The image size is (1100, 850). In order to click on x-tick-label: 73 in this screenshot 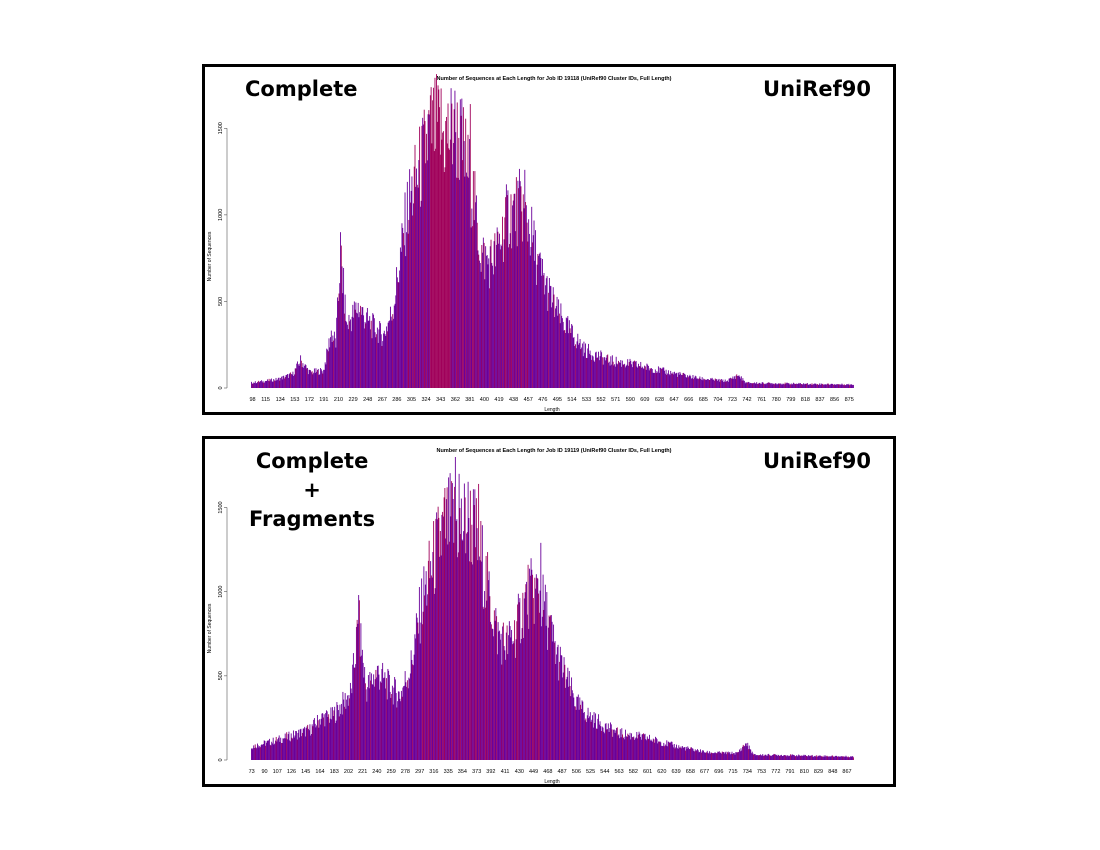, I will do `click(252, 772)`.